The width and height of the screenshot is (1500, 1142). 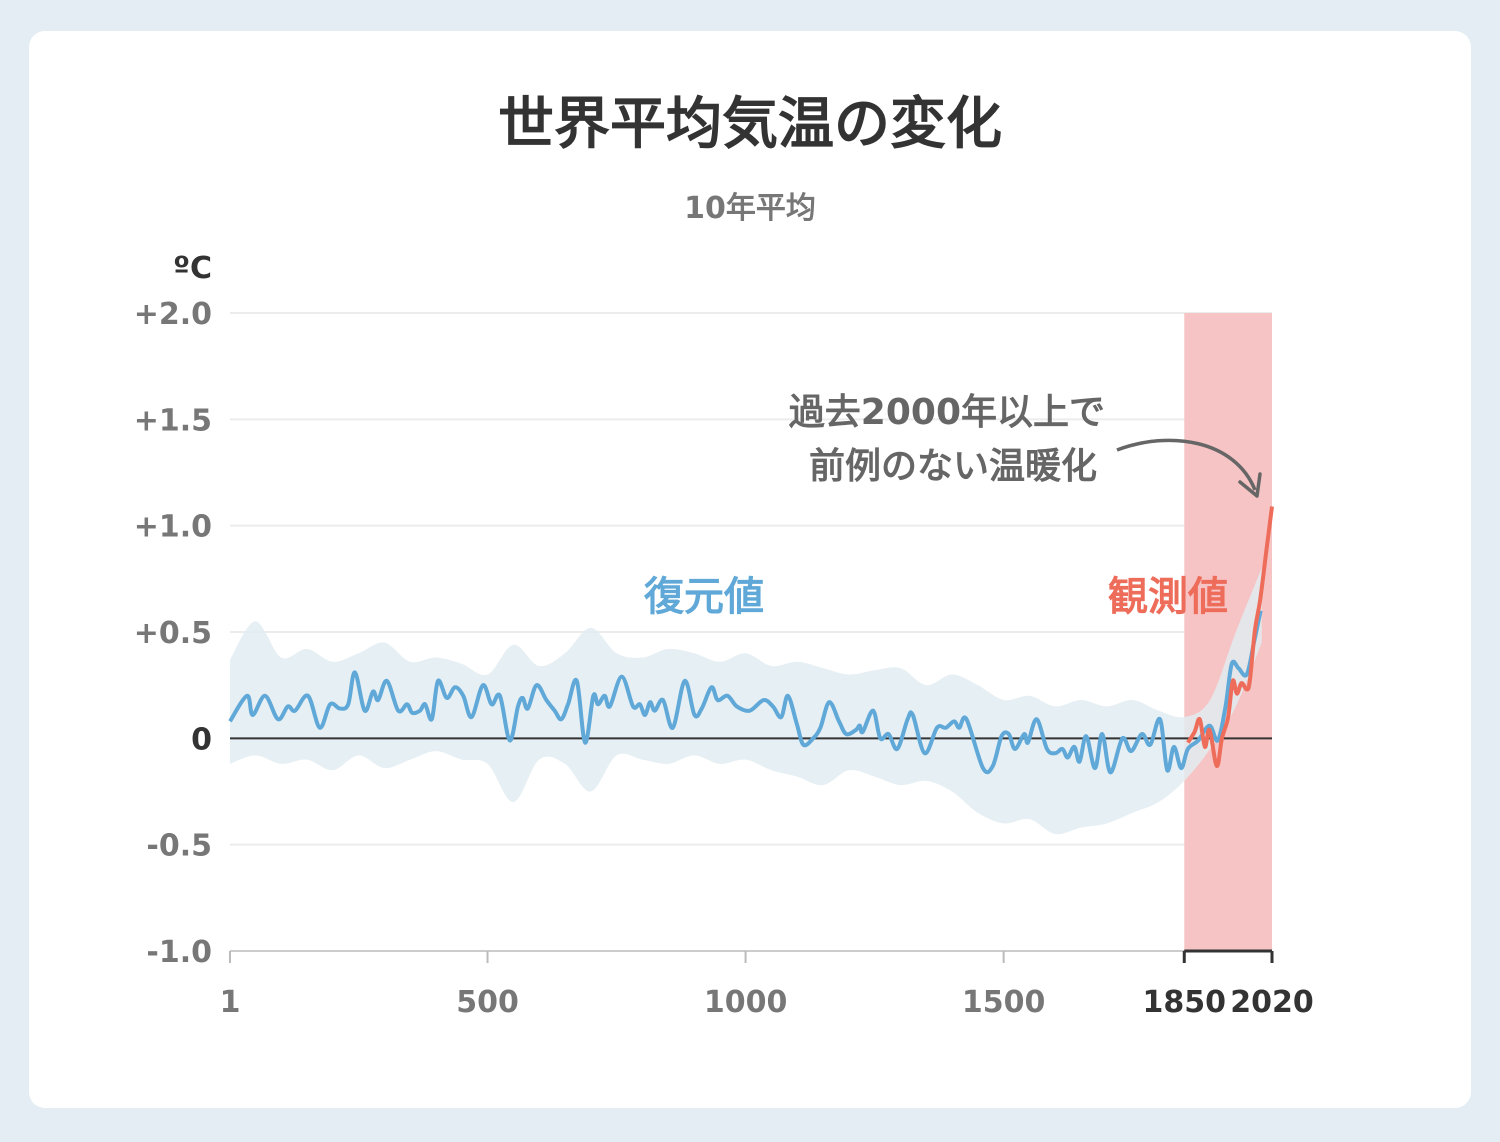 What do you see at coordinates (173, 420) in the screenshot?
I see `y-tick-label: +1.5` at bounding box center [173, 420].